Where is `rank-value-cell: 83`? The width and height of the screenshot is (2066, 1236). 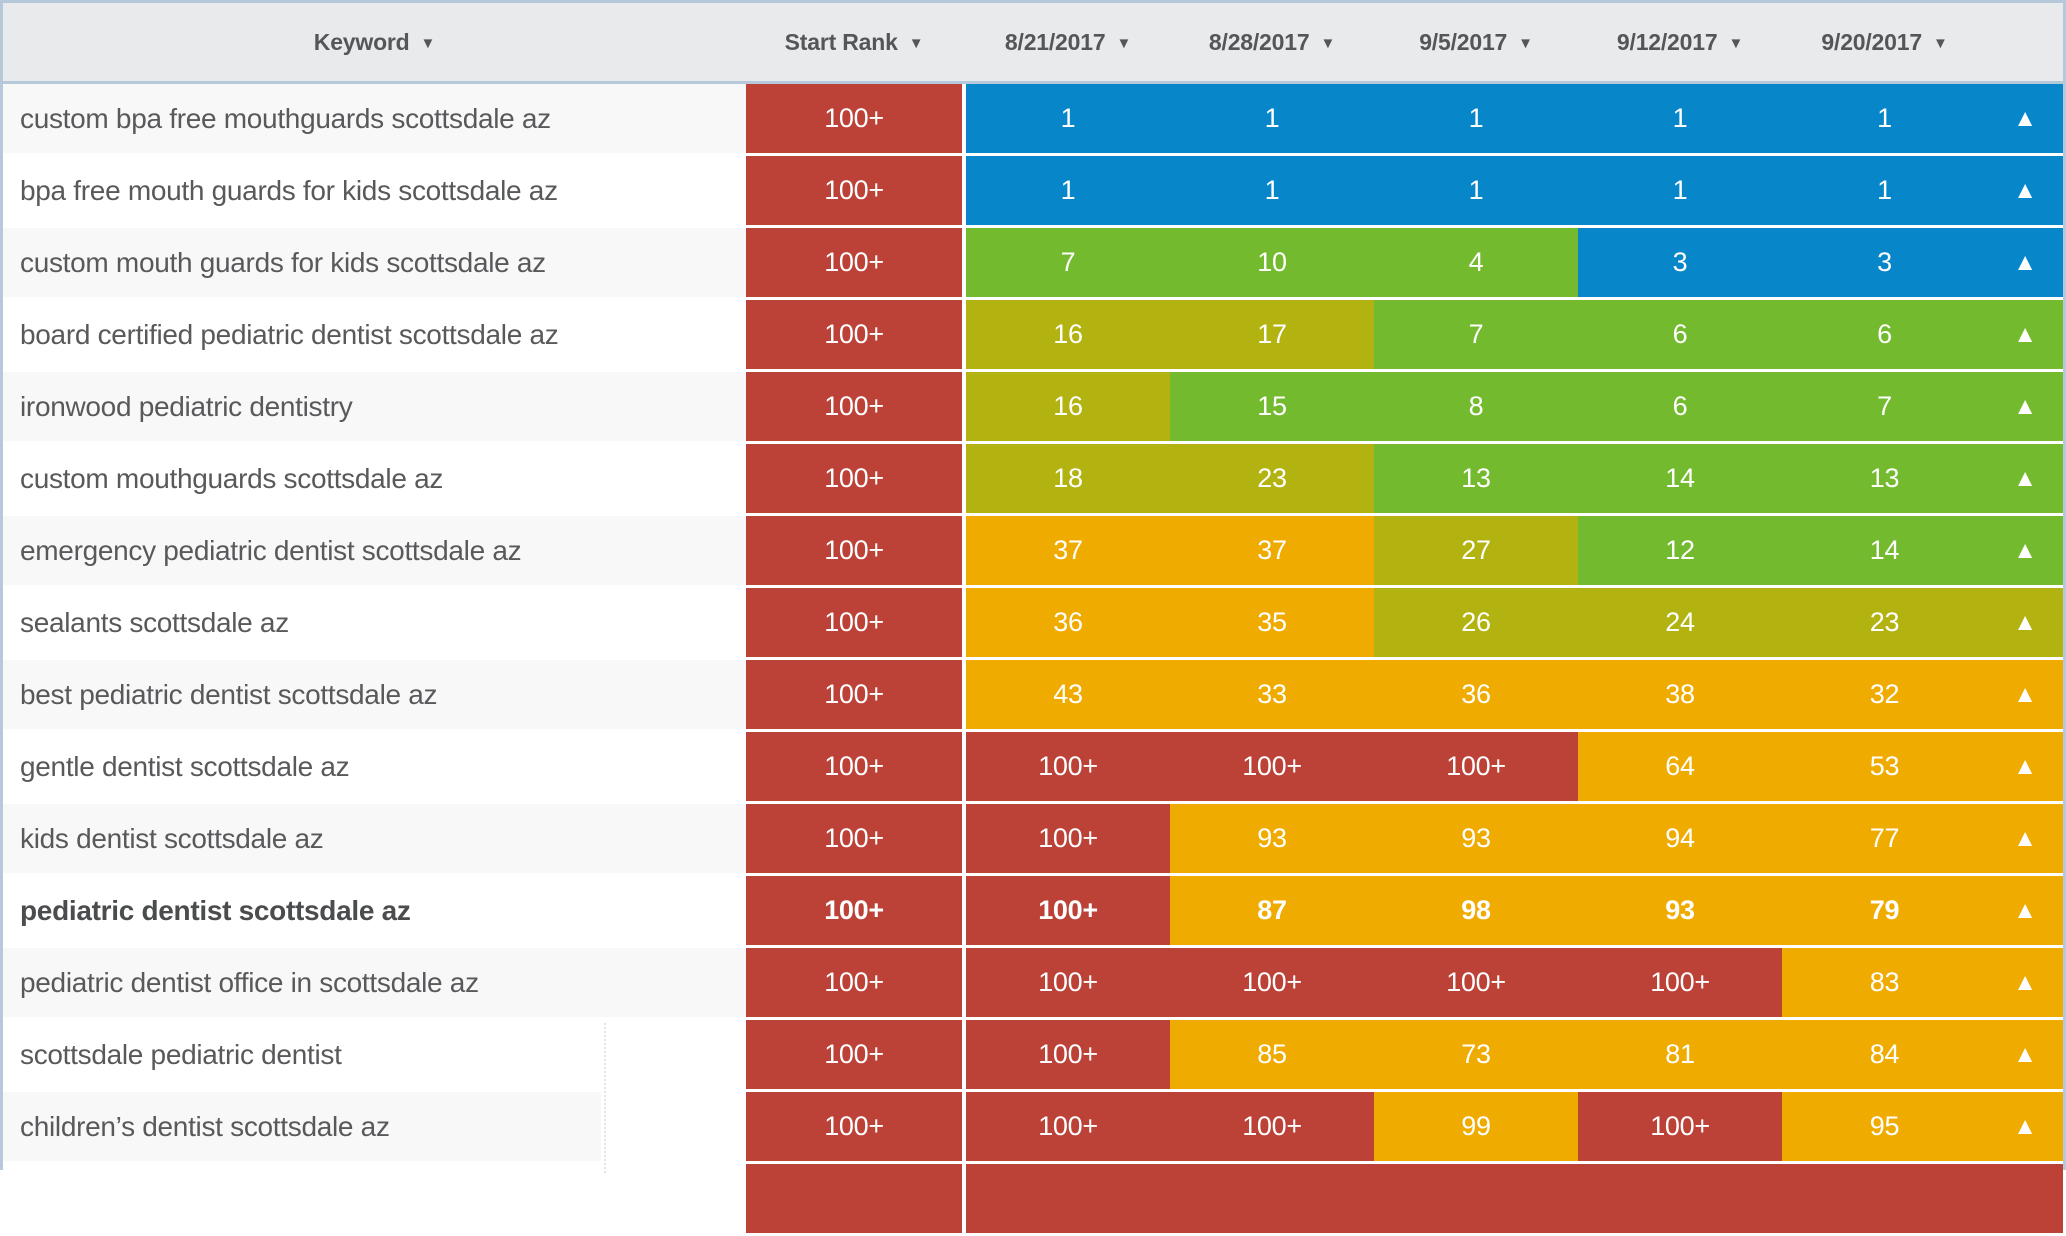
rank-value-cell: 83 is located at coordinates (1884, 984).